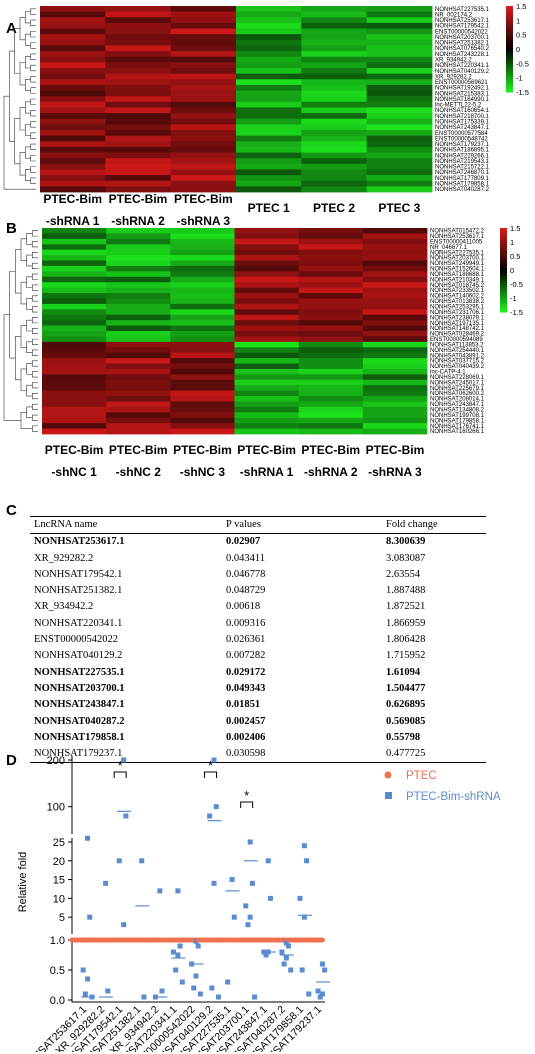 Image resolution: width=535 pixels, height=1054 pixels. Describe the element at coordinates (462, 100) in the screenshot. I see `row-label: NONHSAT184990.1` at that location.